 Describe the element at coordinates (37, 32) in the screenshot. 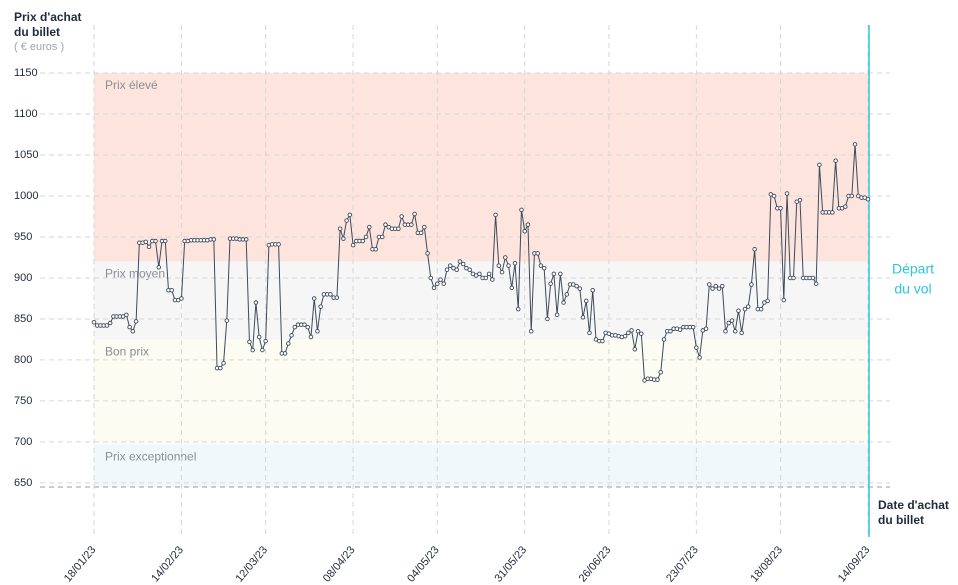

I see `y-label-2: du billet` at that location.